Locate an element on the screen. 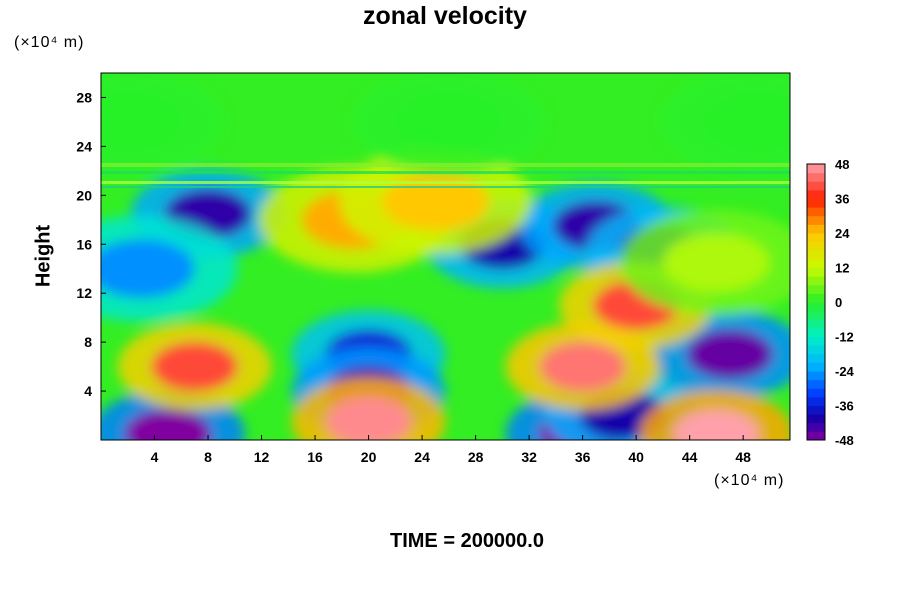 Image resolution: width=900 pixels, height=600 pixels. colorbar-tick-label: -12 is located at coordinates (844, 337).